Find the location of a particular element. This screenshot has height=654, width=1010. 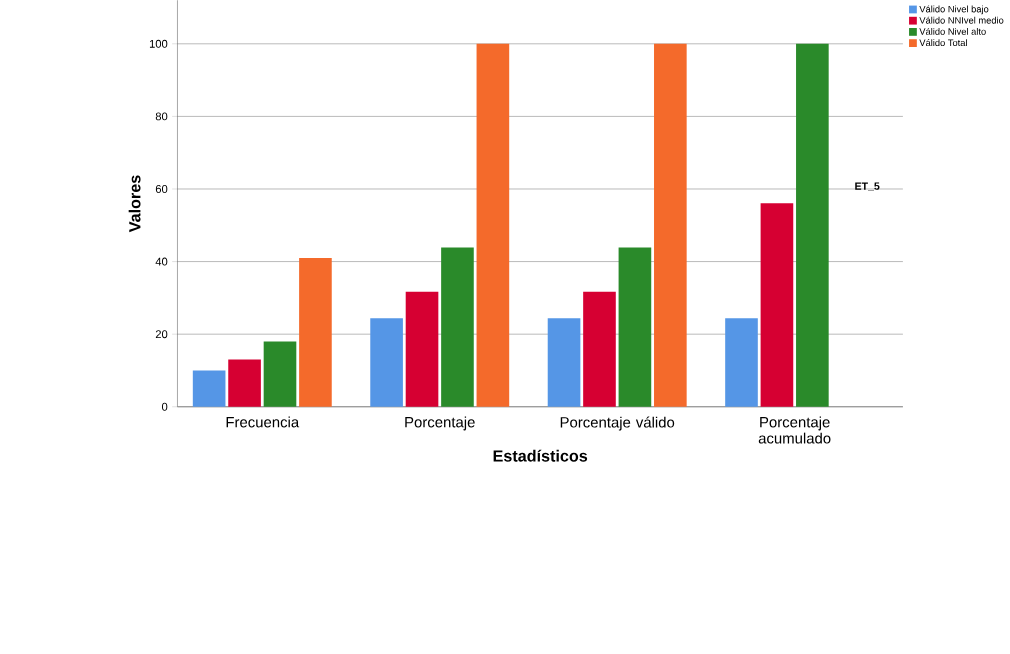

legend-label: Válido Nivel bajo is located at coordinates (954, 10).